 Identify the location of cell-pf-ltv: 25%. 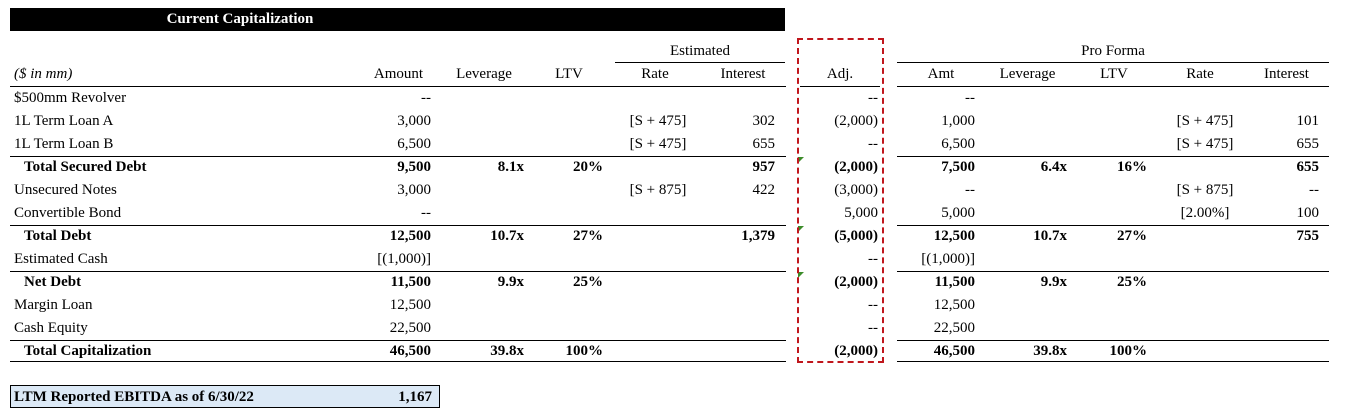
(1132, 282).